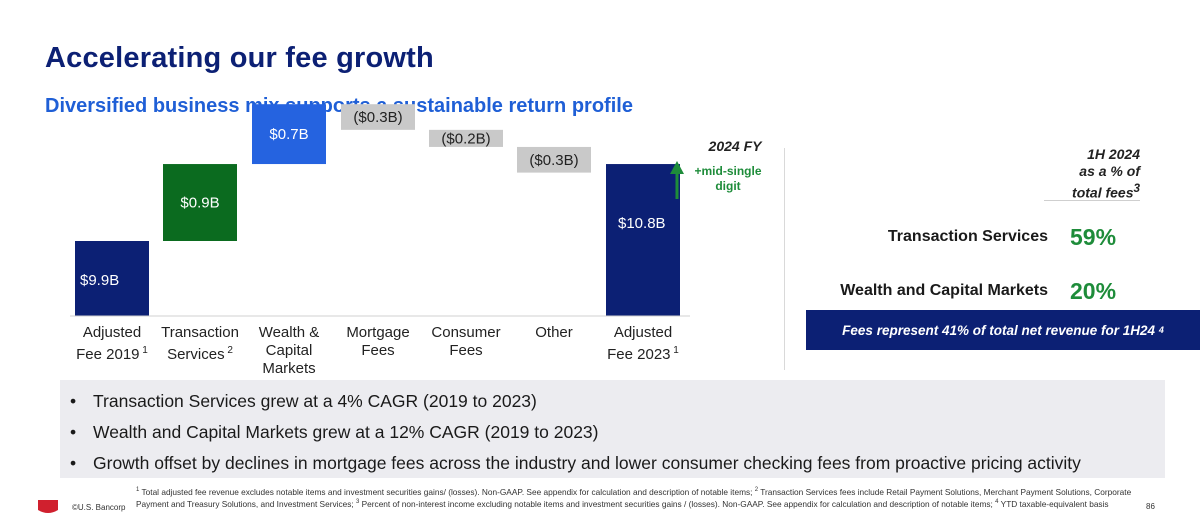 The width and height of the screenshot is (1200, 524). I want to click on fee-mix-heading-sup: 3, so click(1136, 188).